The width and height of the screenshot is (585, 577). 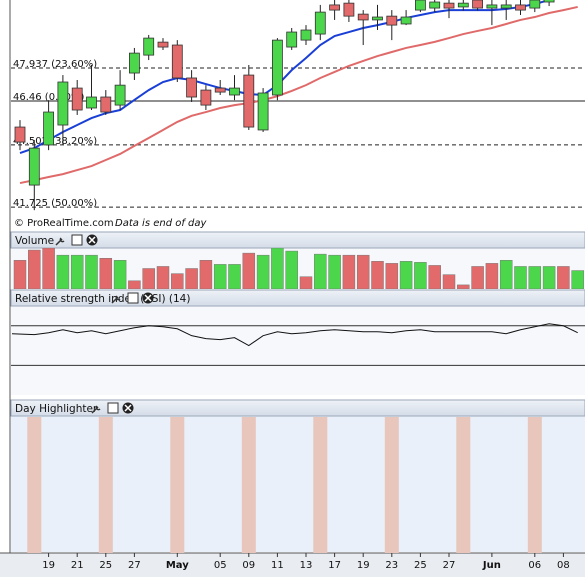 What do you see at coordinates (55, 141) in the screenshot?
I see `level-label: 44.502 (38.20%)` at bounding box center [55, 141].